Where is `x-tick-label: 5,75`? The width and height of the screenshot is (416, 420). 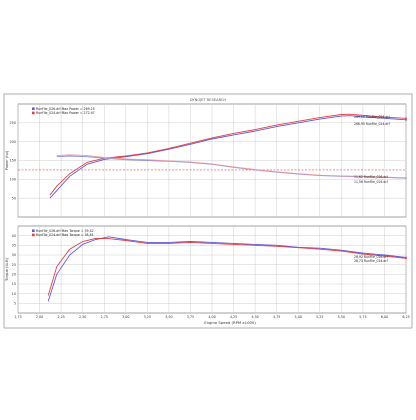 x-tick-label: 5,75 is located at coordinates (362, 317).